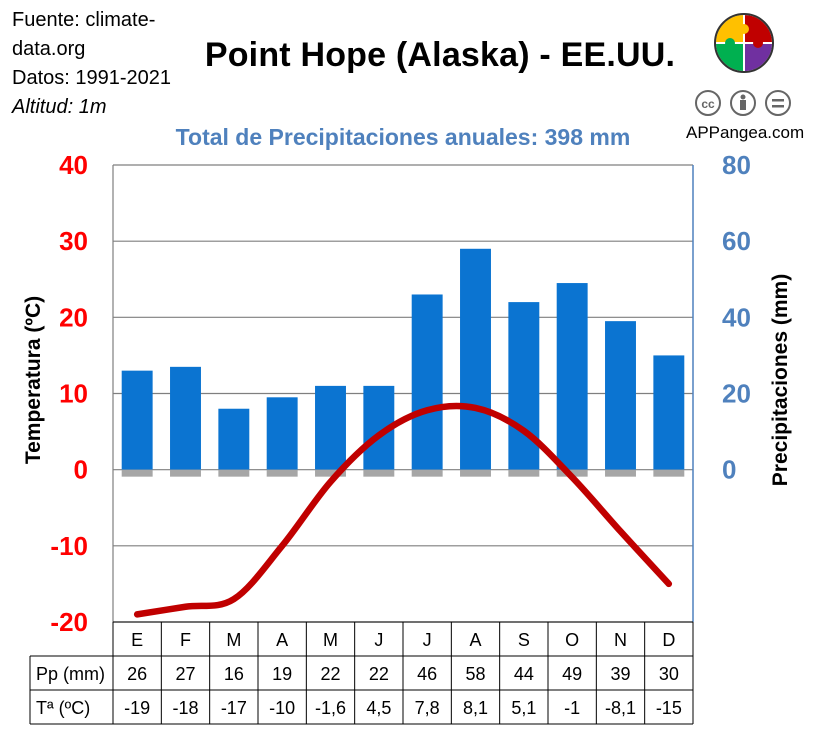  I want to click on pp-value: 30, so click(669, 674).